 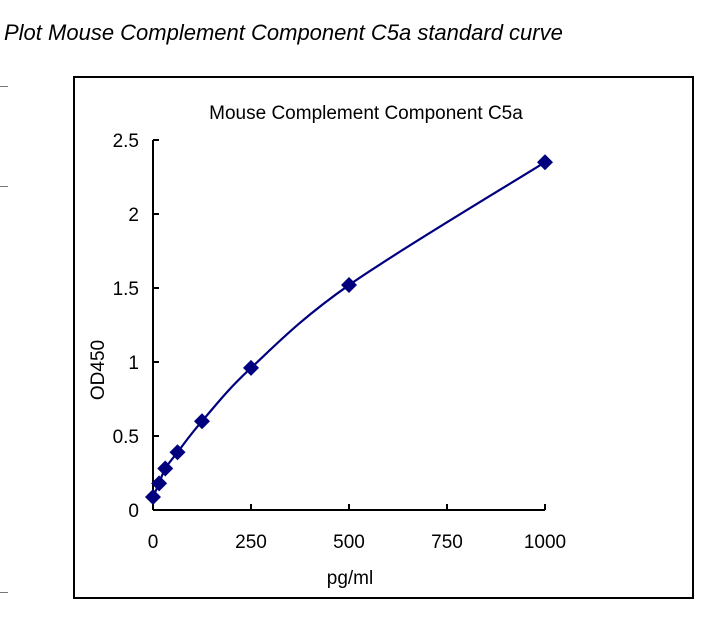 What do you see at coordinates (349, 542) in the screenshot?
I see `x-tick-label: 500` at bounding box center [349, 542].